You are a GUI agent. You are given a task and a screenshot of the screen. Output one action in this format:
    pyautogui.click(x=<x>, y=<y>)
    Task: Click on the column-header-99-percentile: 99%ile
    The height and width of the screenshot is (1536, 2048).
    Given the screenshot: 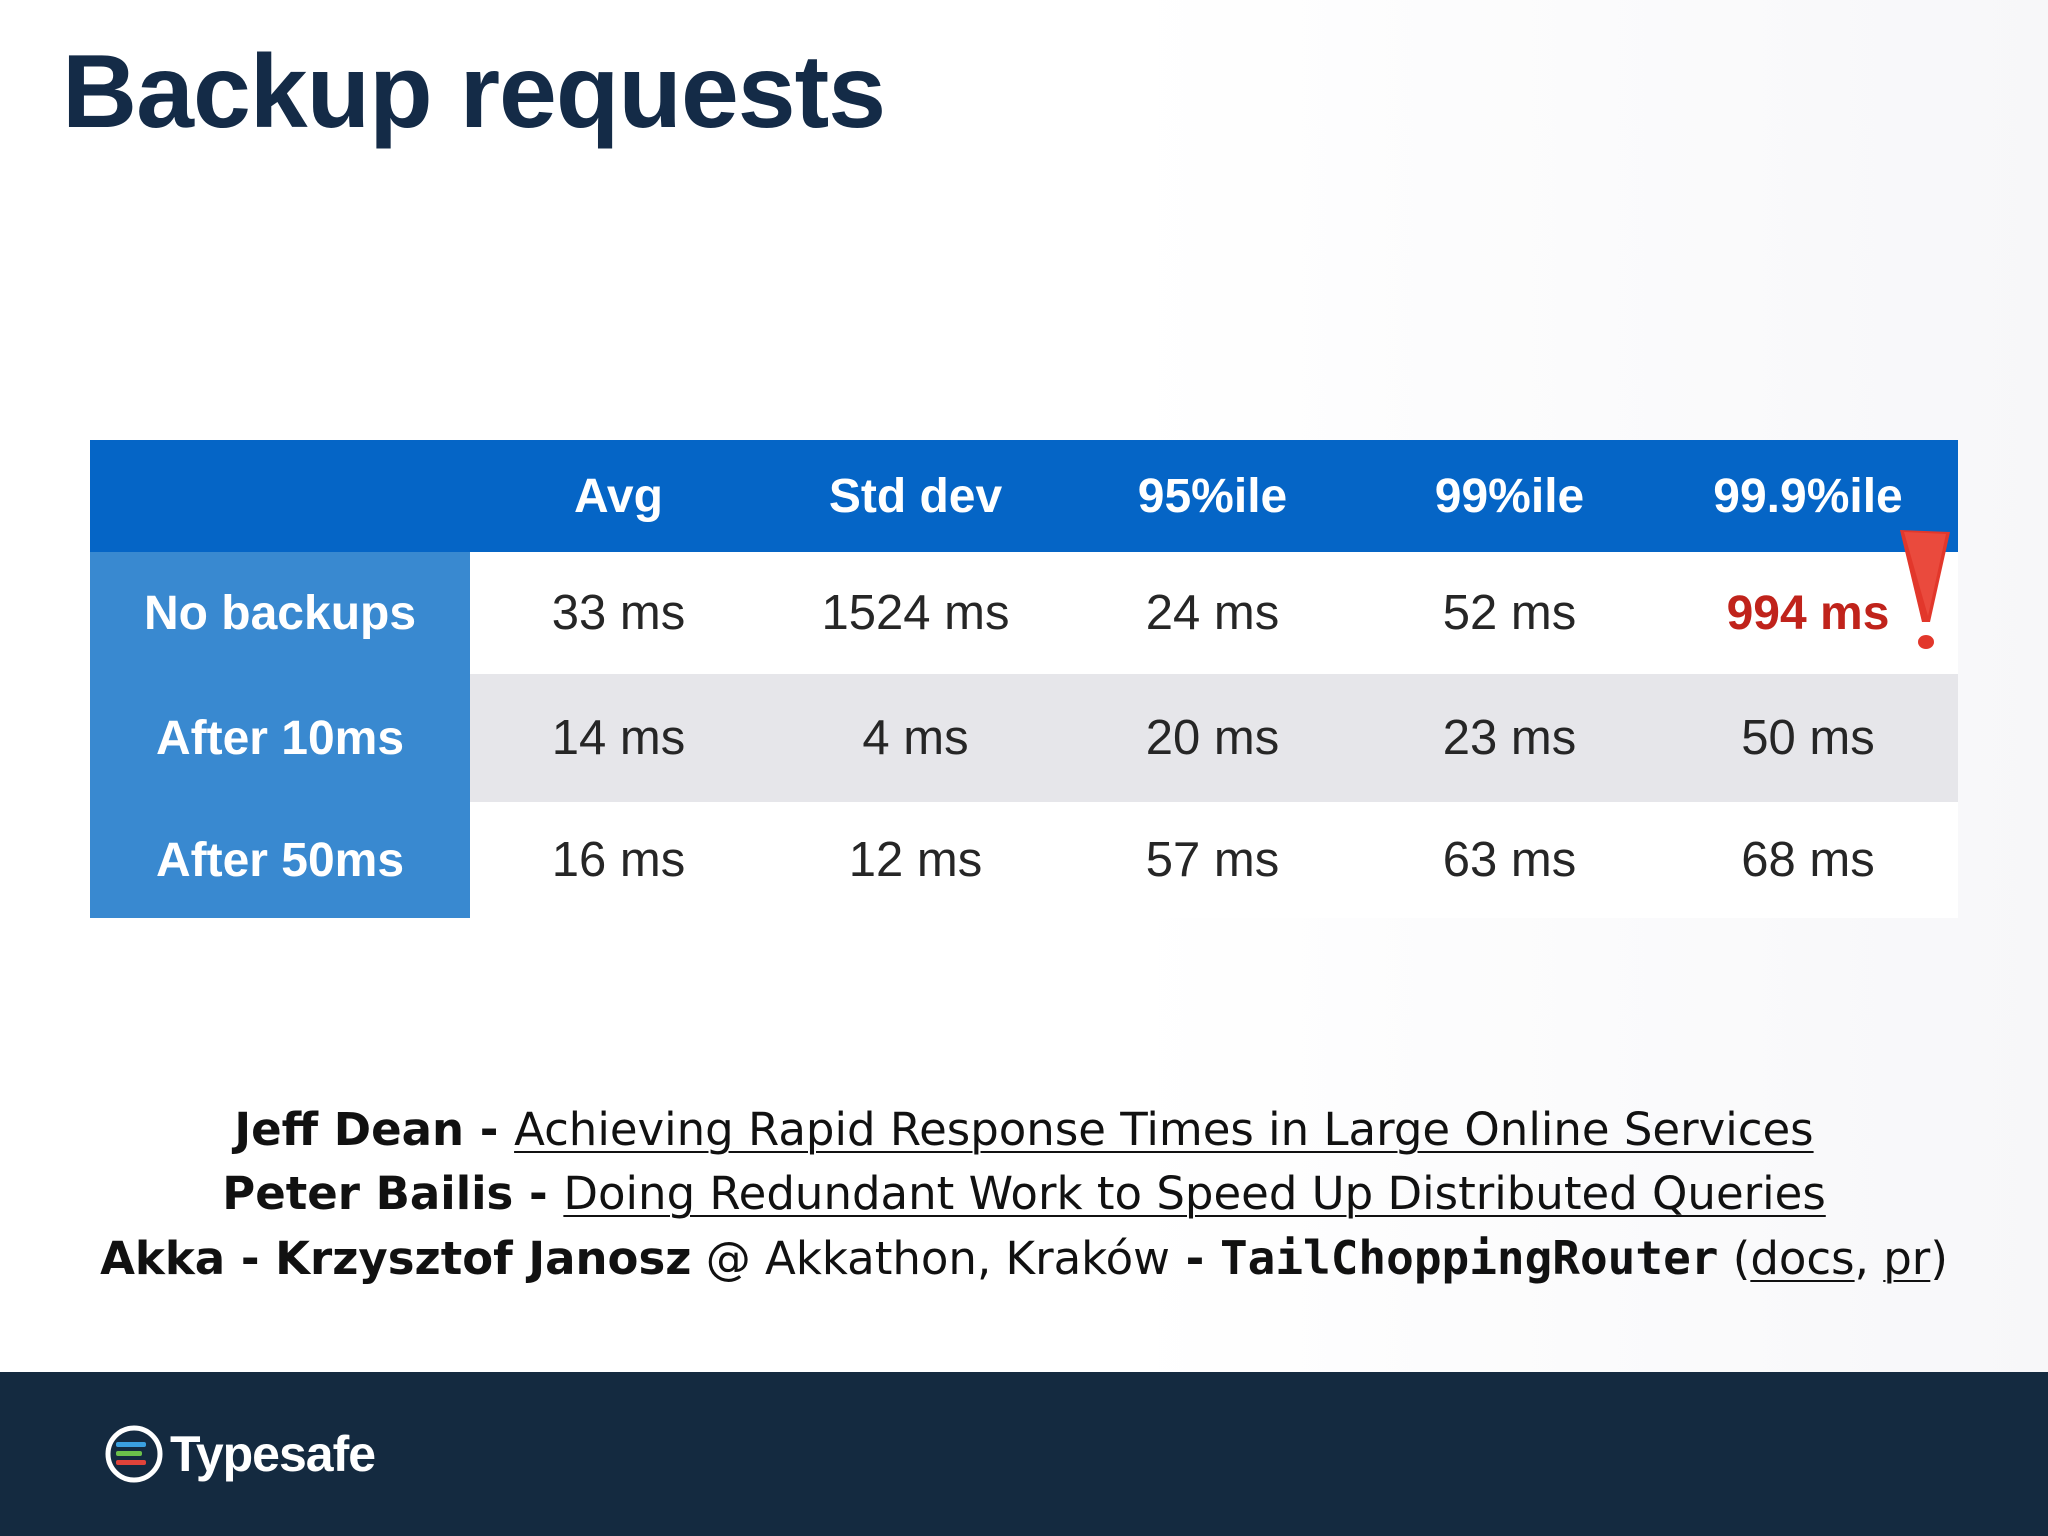 What is the action you would take?
    pyautogui.click(x=1509, y=496)
    